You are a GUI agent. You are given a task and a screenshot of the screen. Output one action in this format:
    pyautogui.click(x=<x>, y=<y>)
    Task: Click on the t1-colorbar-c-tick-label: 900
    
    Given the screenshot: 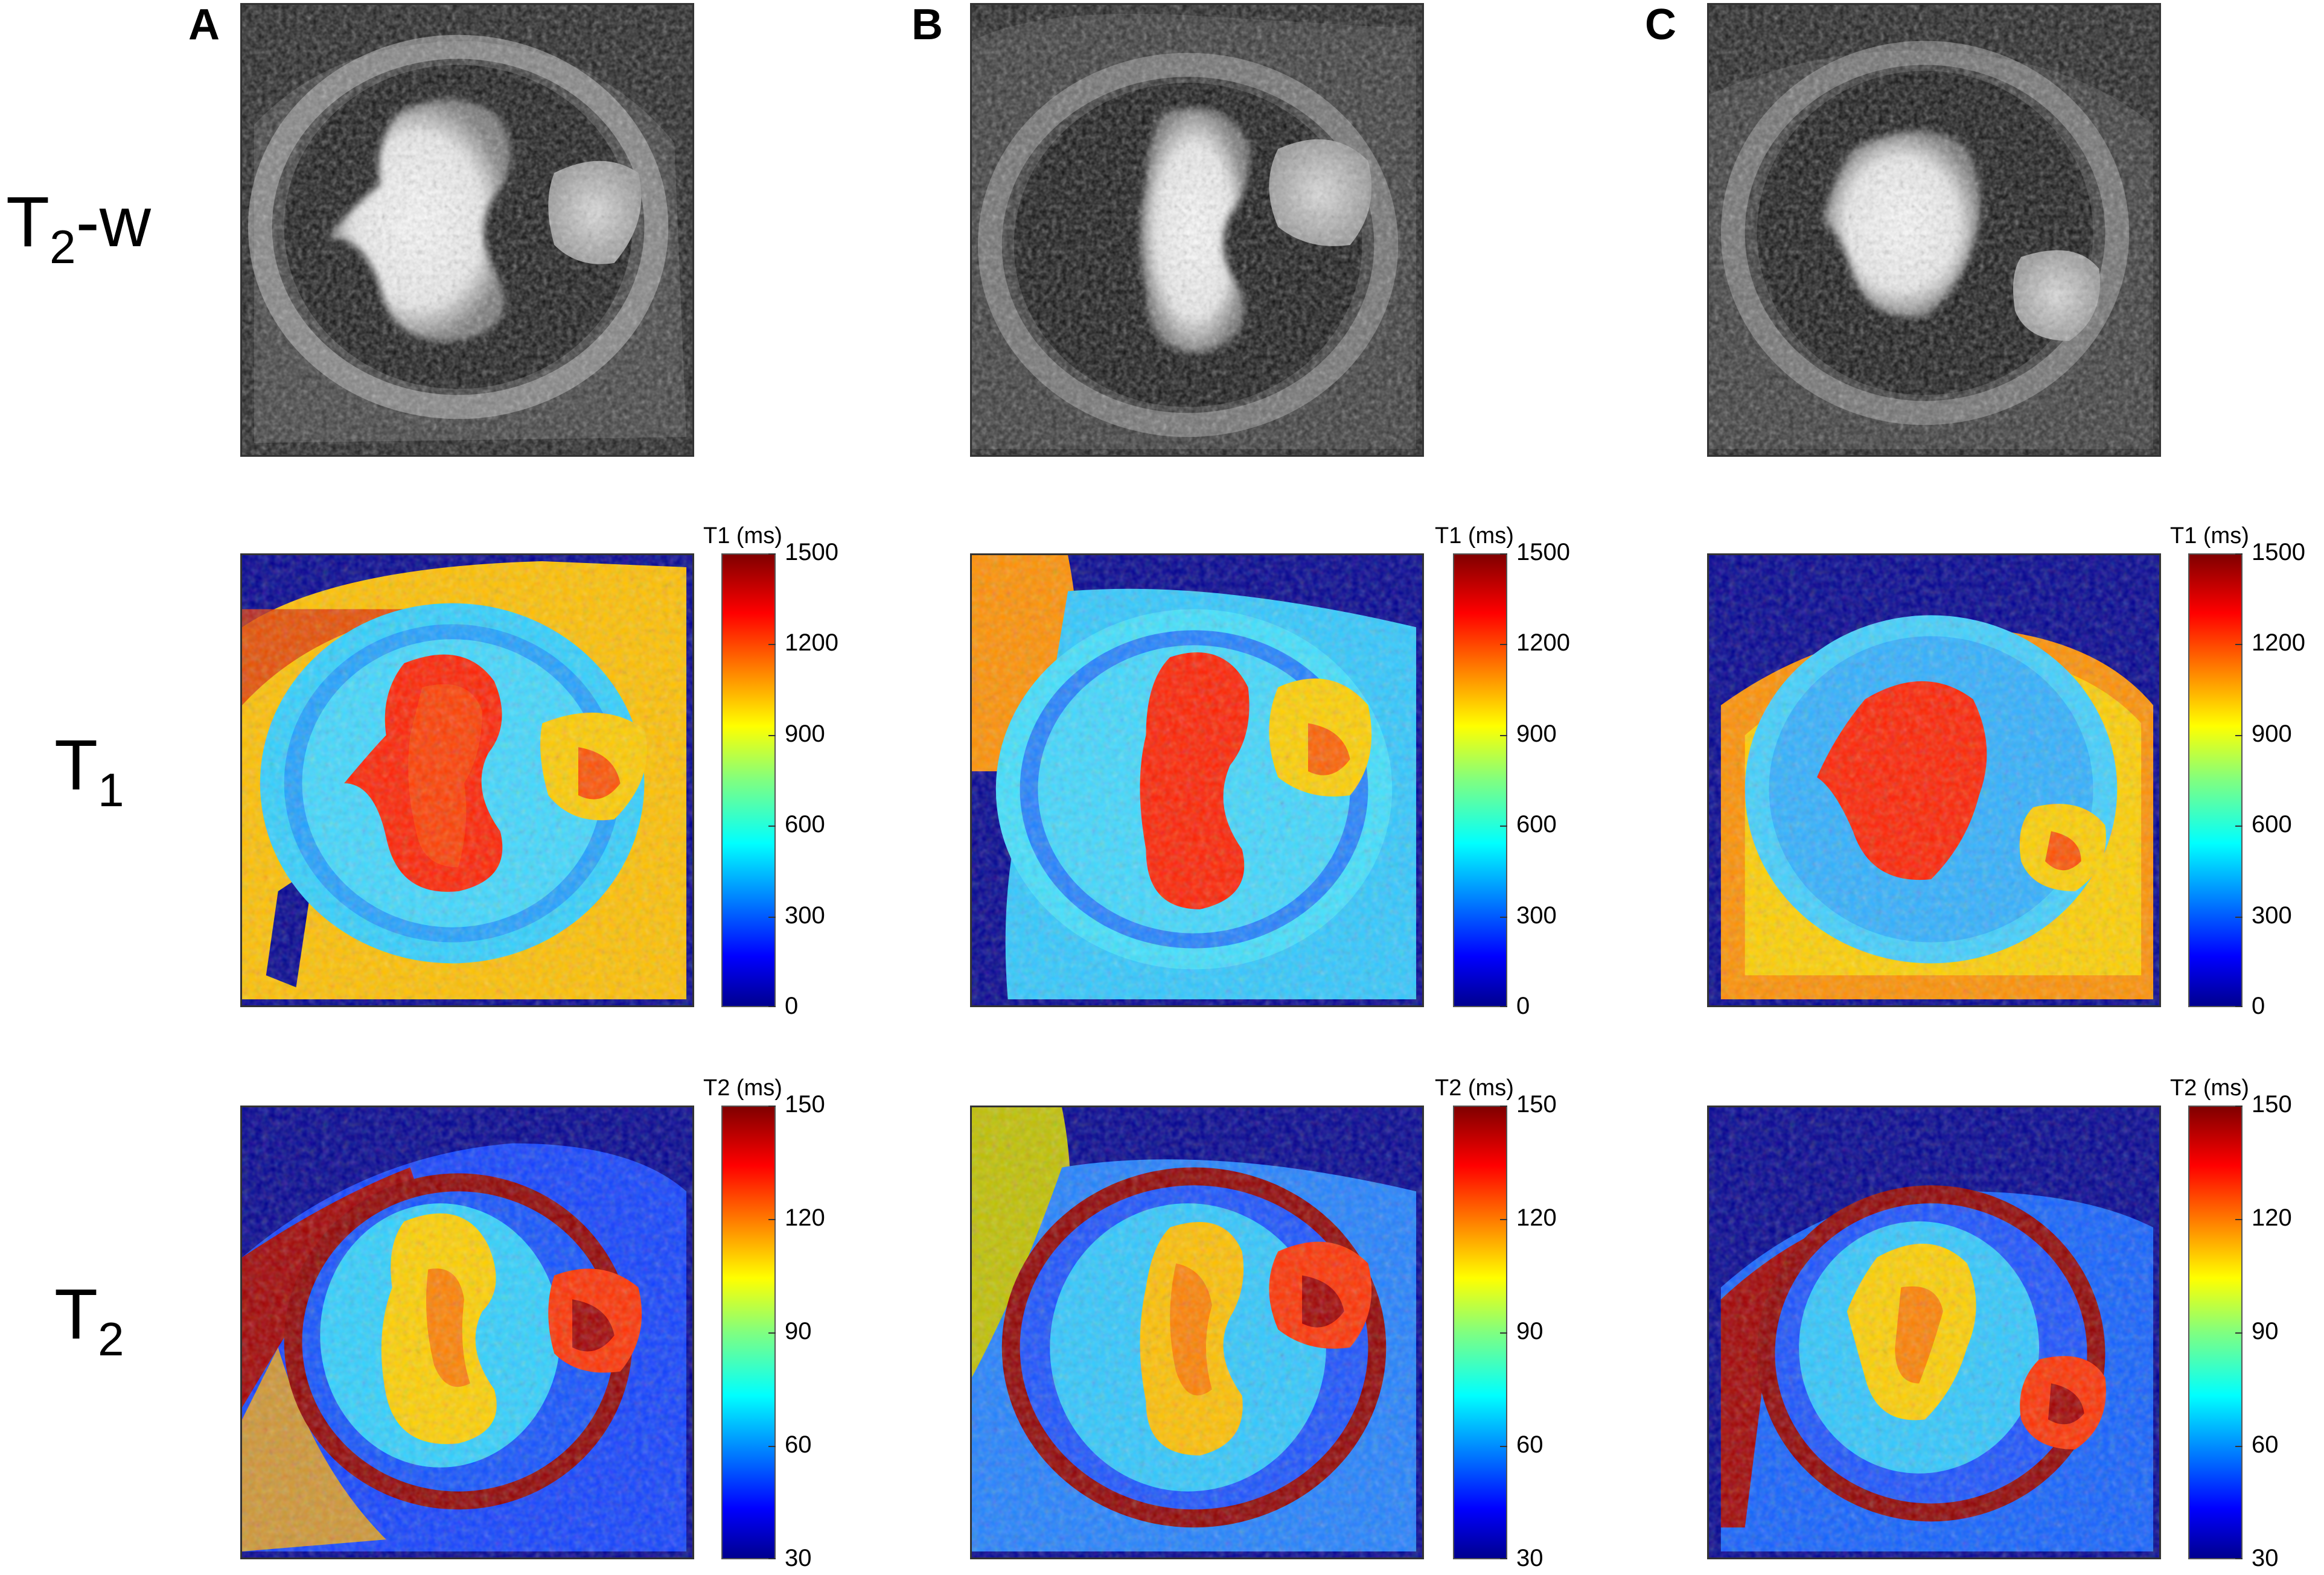 What is the action you would take?
    pyautogui.click(x=2272, y=733)
    